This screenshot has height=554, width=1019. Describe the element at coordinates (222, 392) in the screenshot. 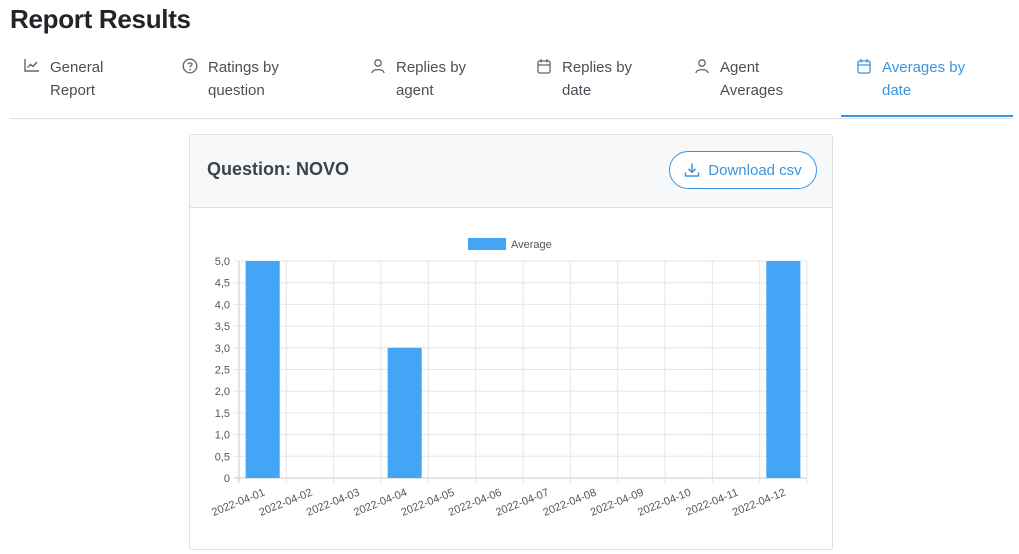

I see `y-tick-label: 2,0` at that location.